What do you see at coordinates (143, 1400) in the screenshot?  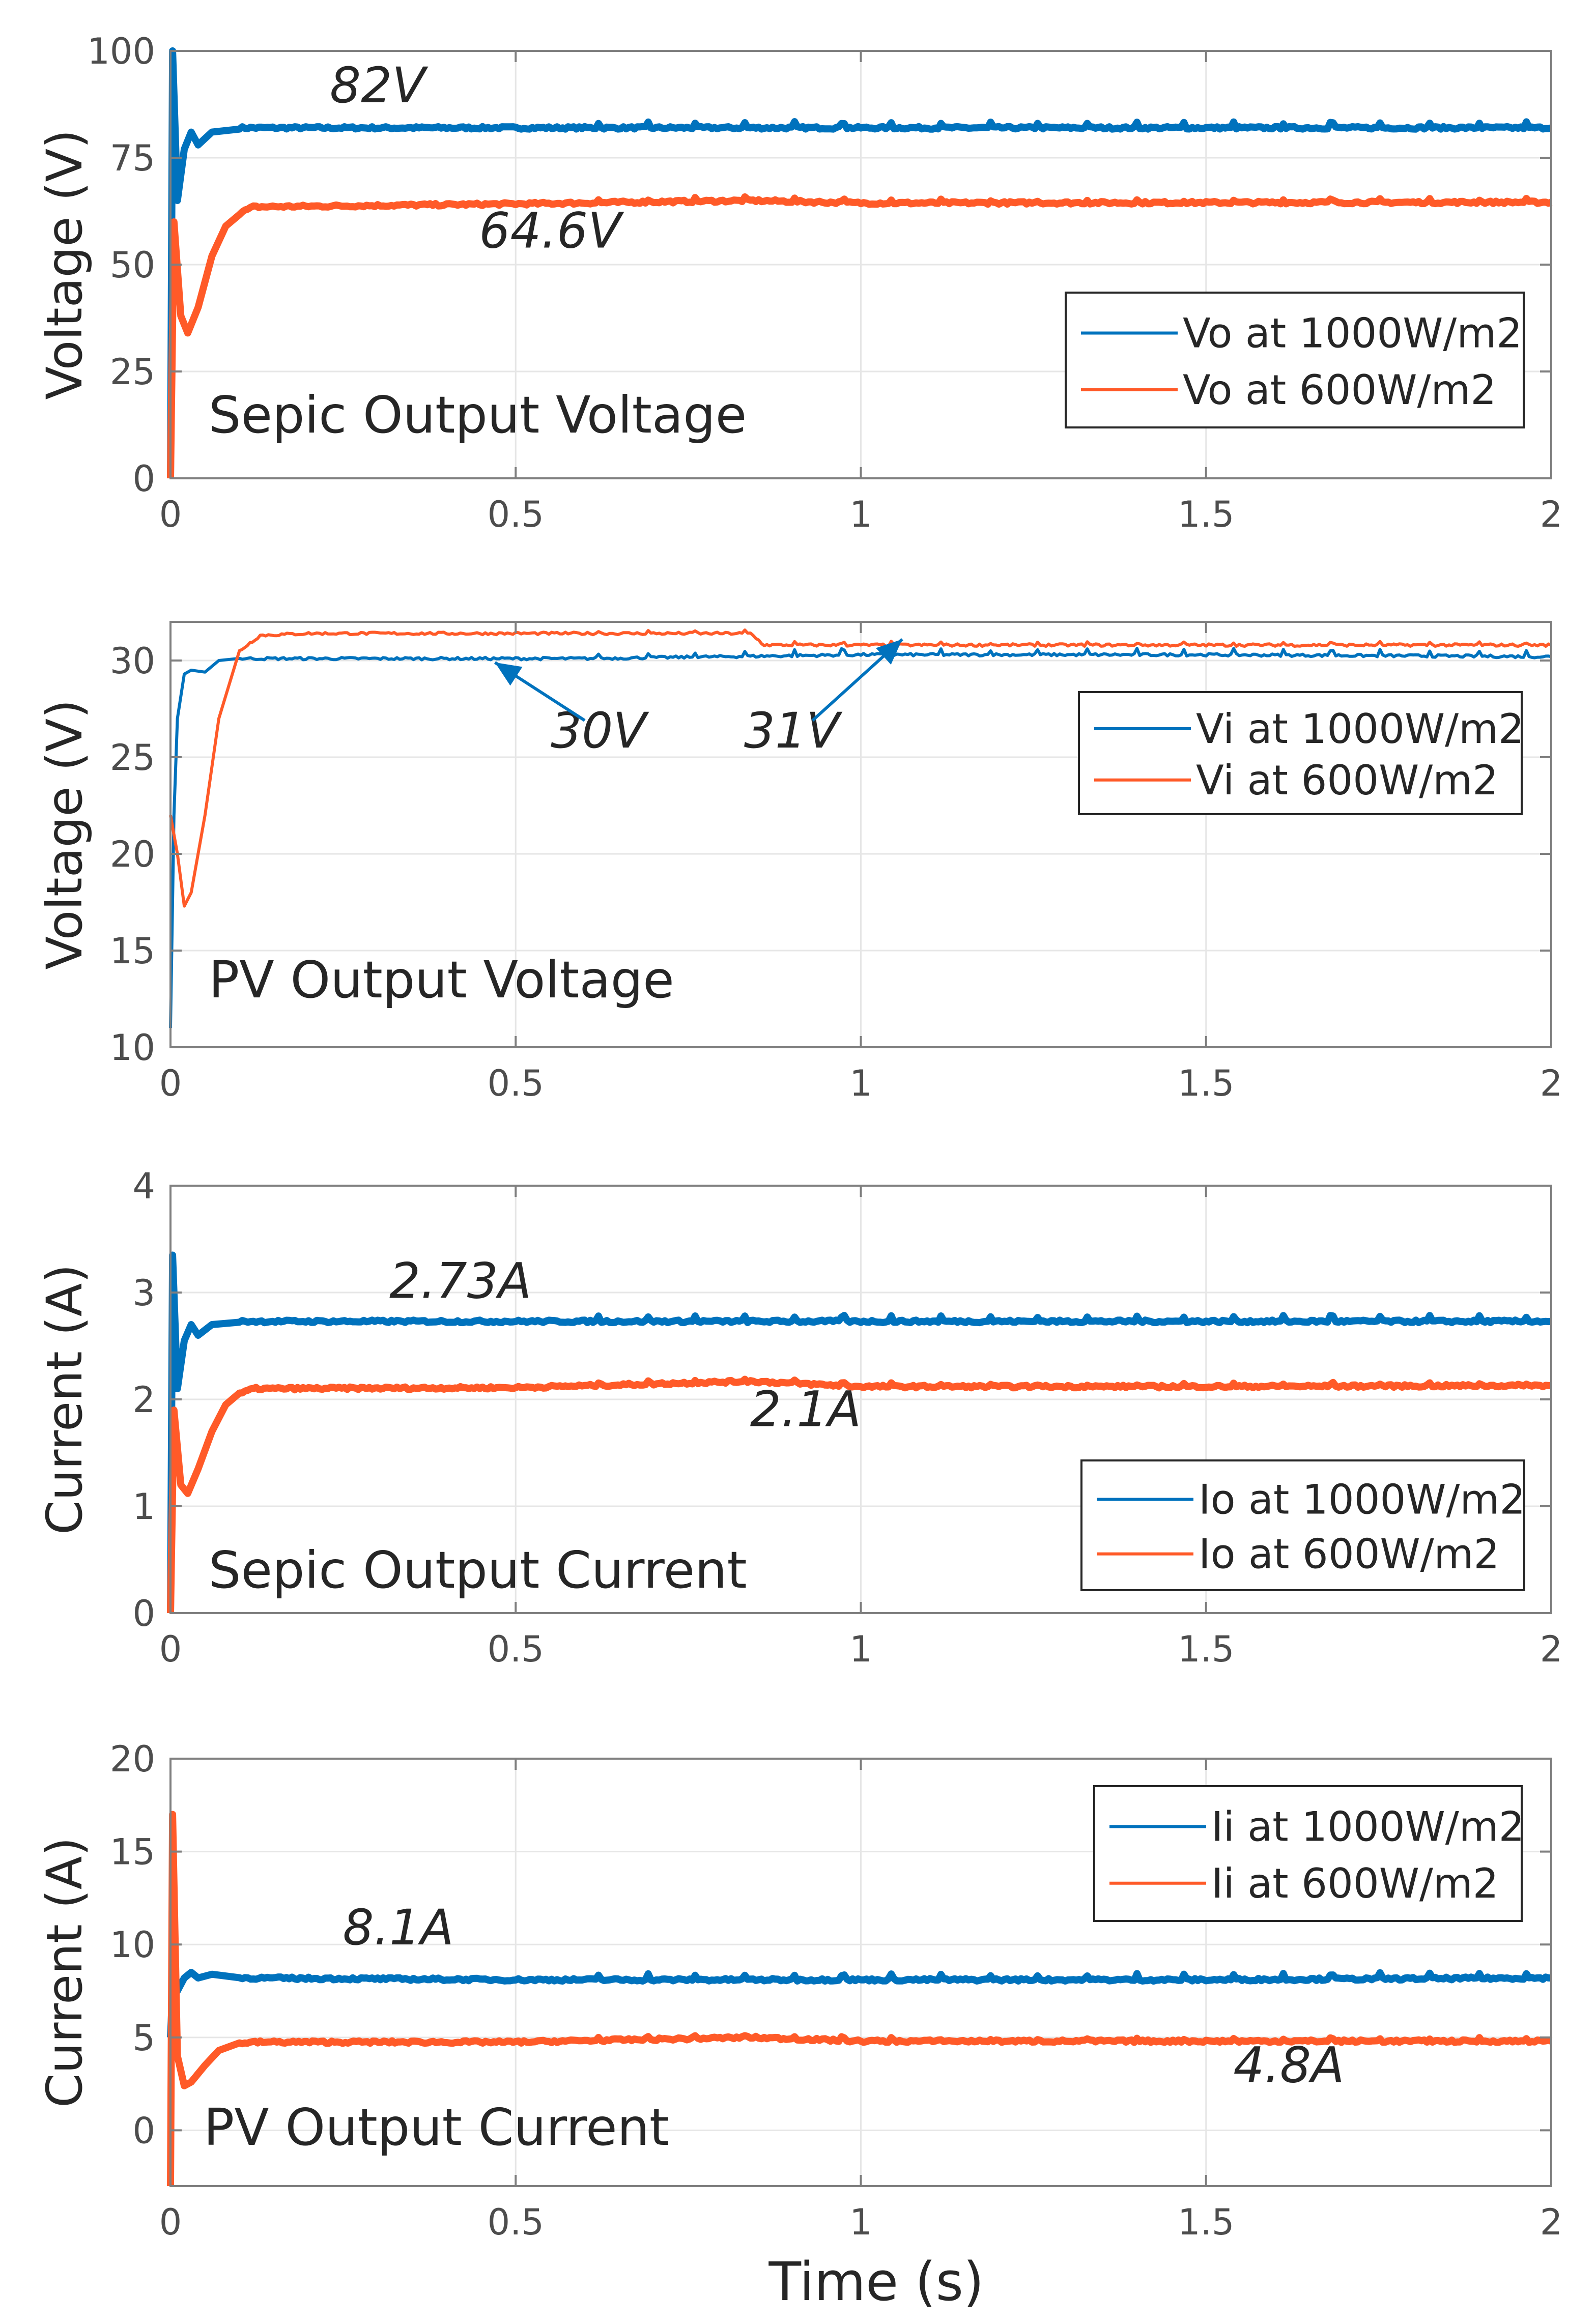 I see `y-tick-label: 2` at bounding box center [143, 1400].